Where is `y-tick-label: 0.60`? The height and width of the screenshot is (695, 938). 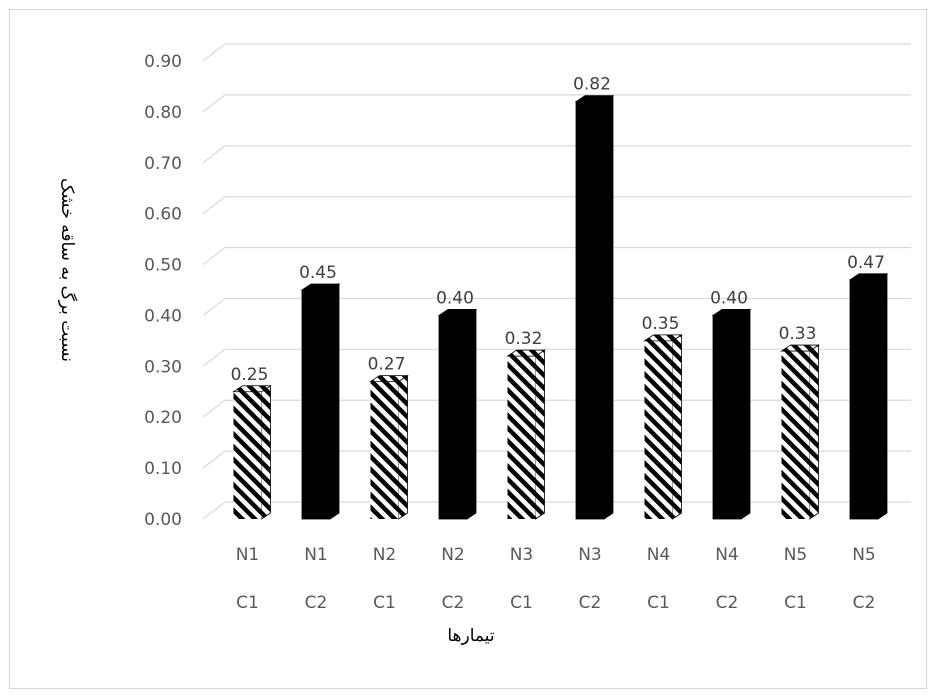 y-tick-label: 0.60 is located at coordinates (163, 215).